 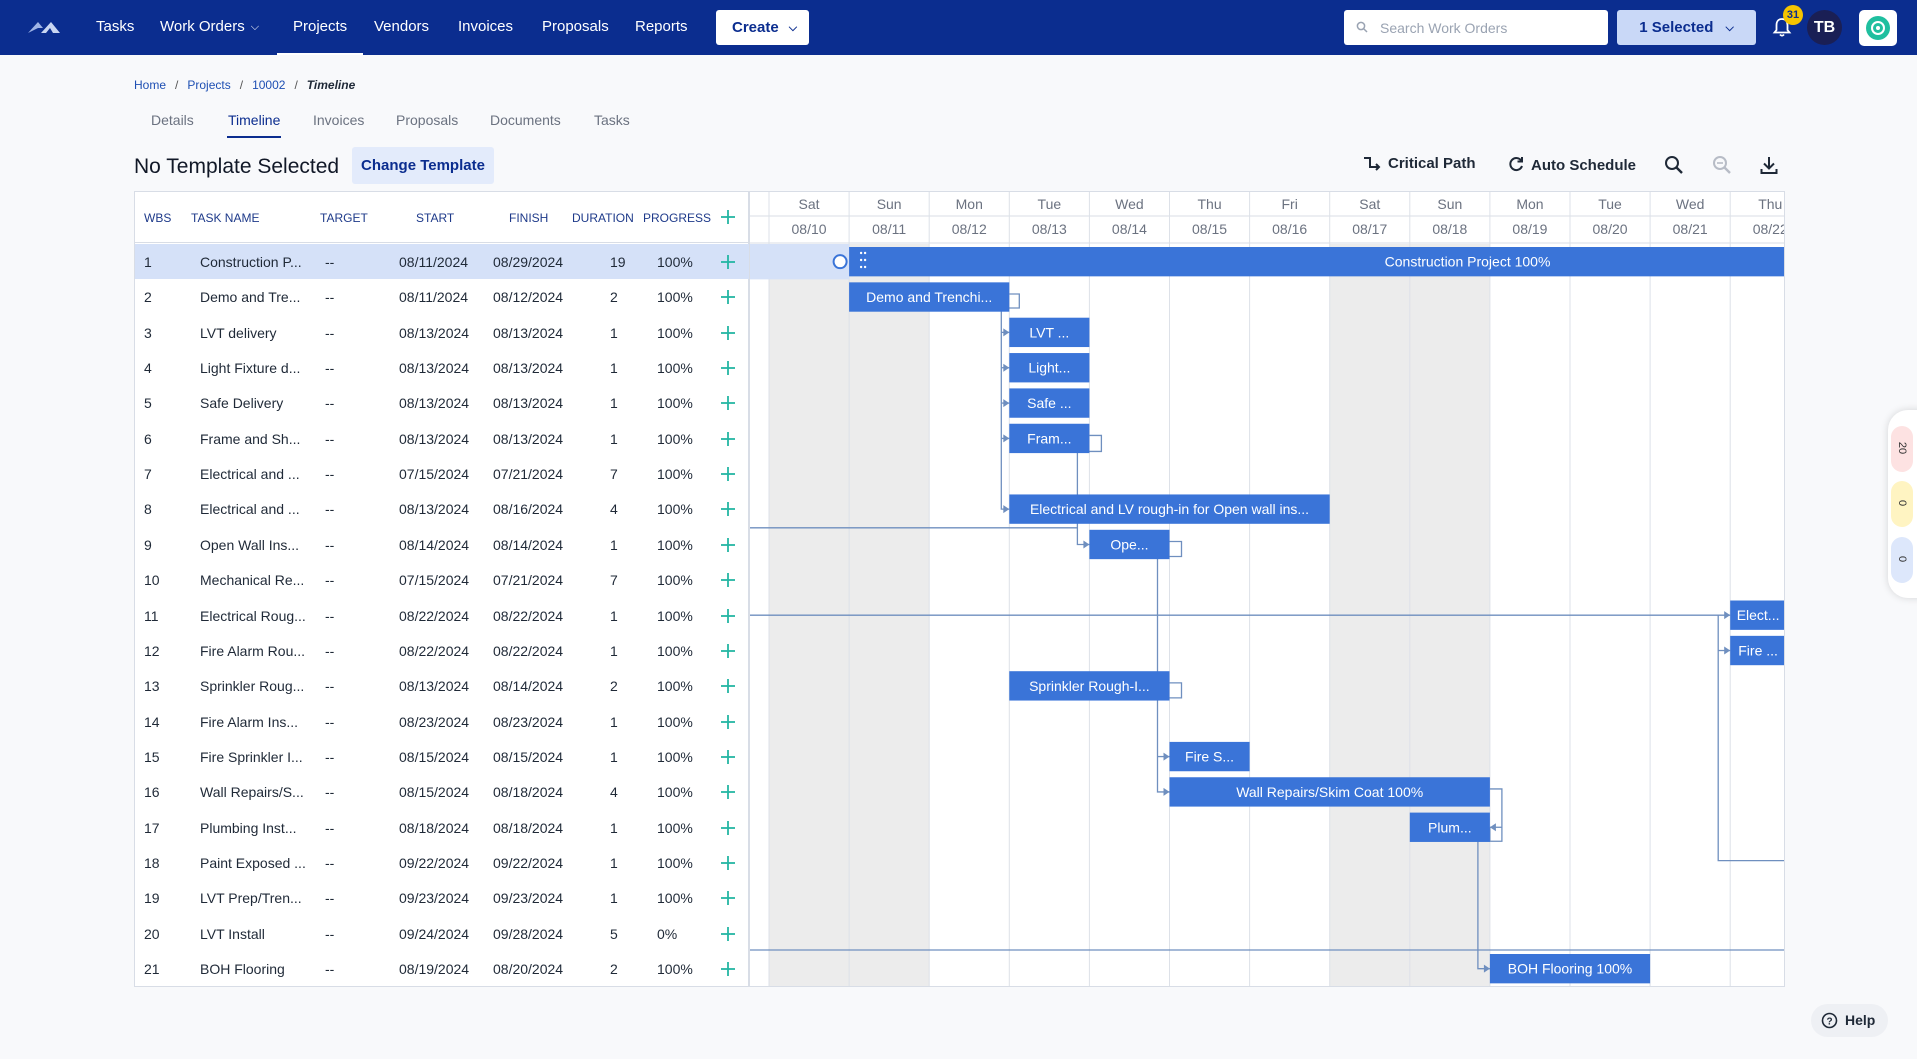 What do you see at coordinates (269, 85) in the screenshot?
I see `breadcrumb-project-id: 10002` at bounding box center [269, 85].